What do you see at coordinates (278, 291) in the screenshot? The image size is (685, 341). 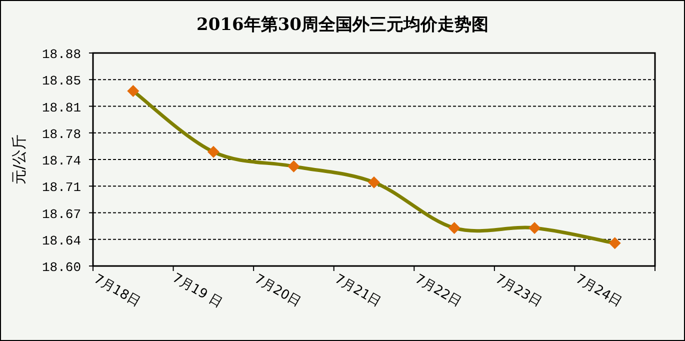 I see `x-tick-label: 7月20日` at bounding box center [278, 291].